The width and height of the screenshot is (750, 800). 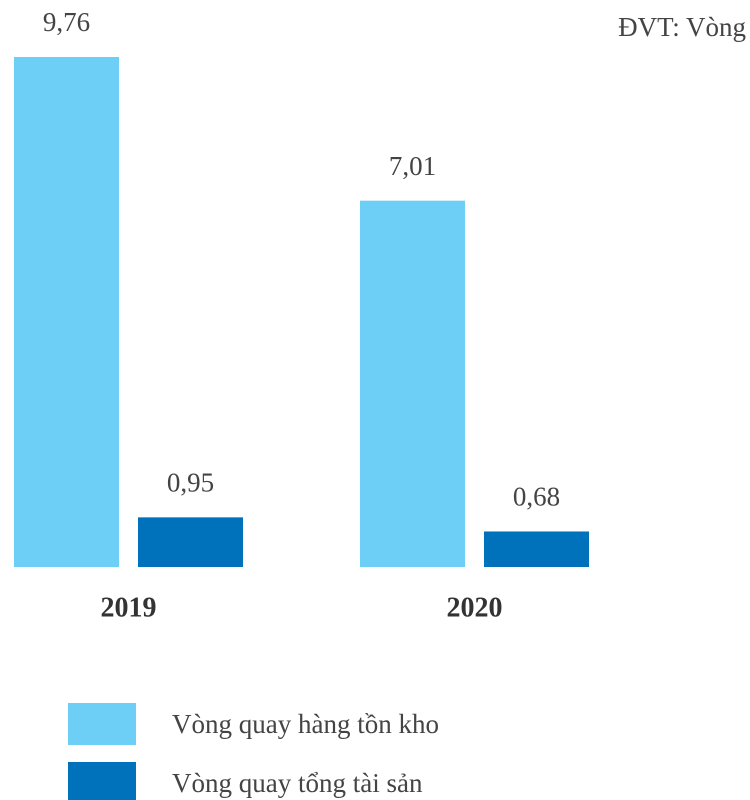 I want to click on x-tick-label: 2019, so click(x=129, y=607).